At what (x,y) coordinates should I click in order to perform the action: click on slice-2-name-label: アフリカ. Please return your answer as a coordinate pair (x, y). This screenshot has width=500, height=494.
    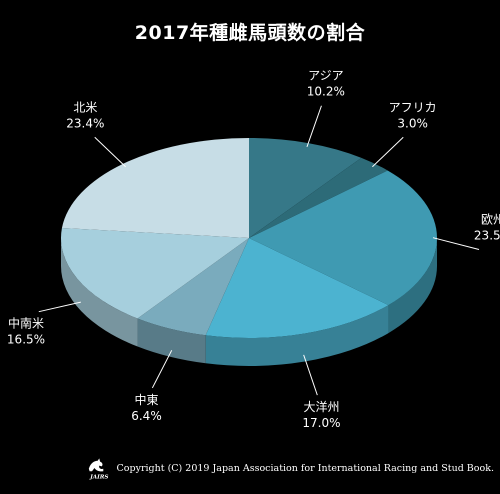
    Looking at the image, I should click on (413, 107).